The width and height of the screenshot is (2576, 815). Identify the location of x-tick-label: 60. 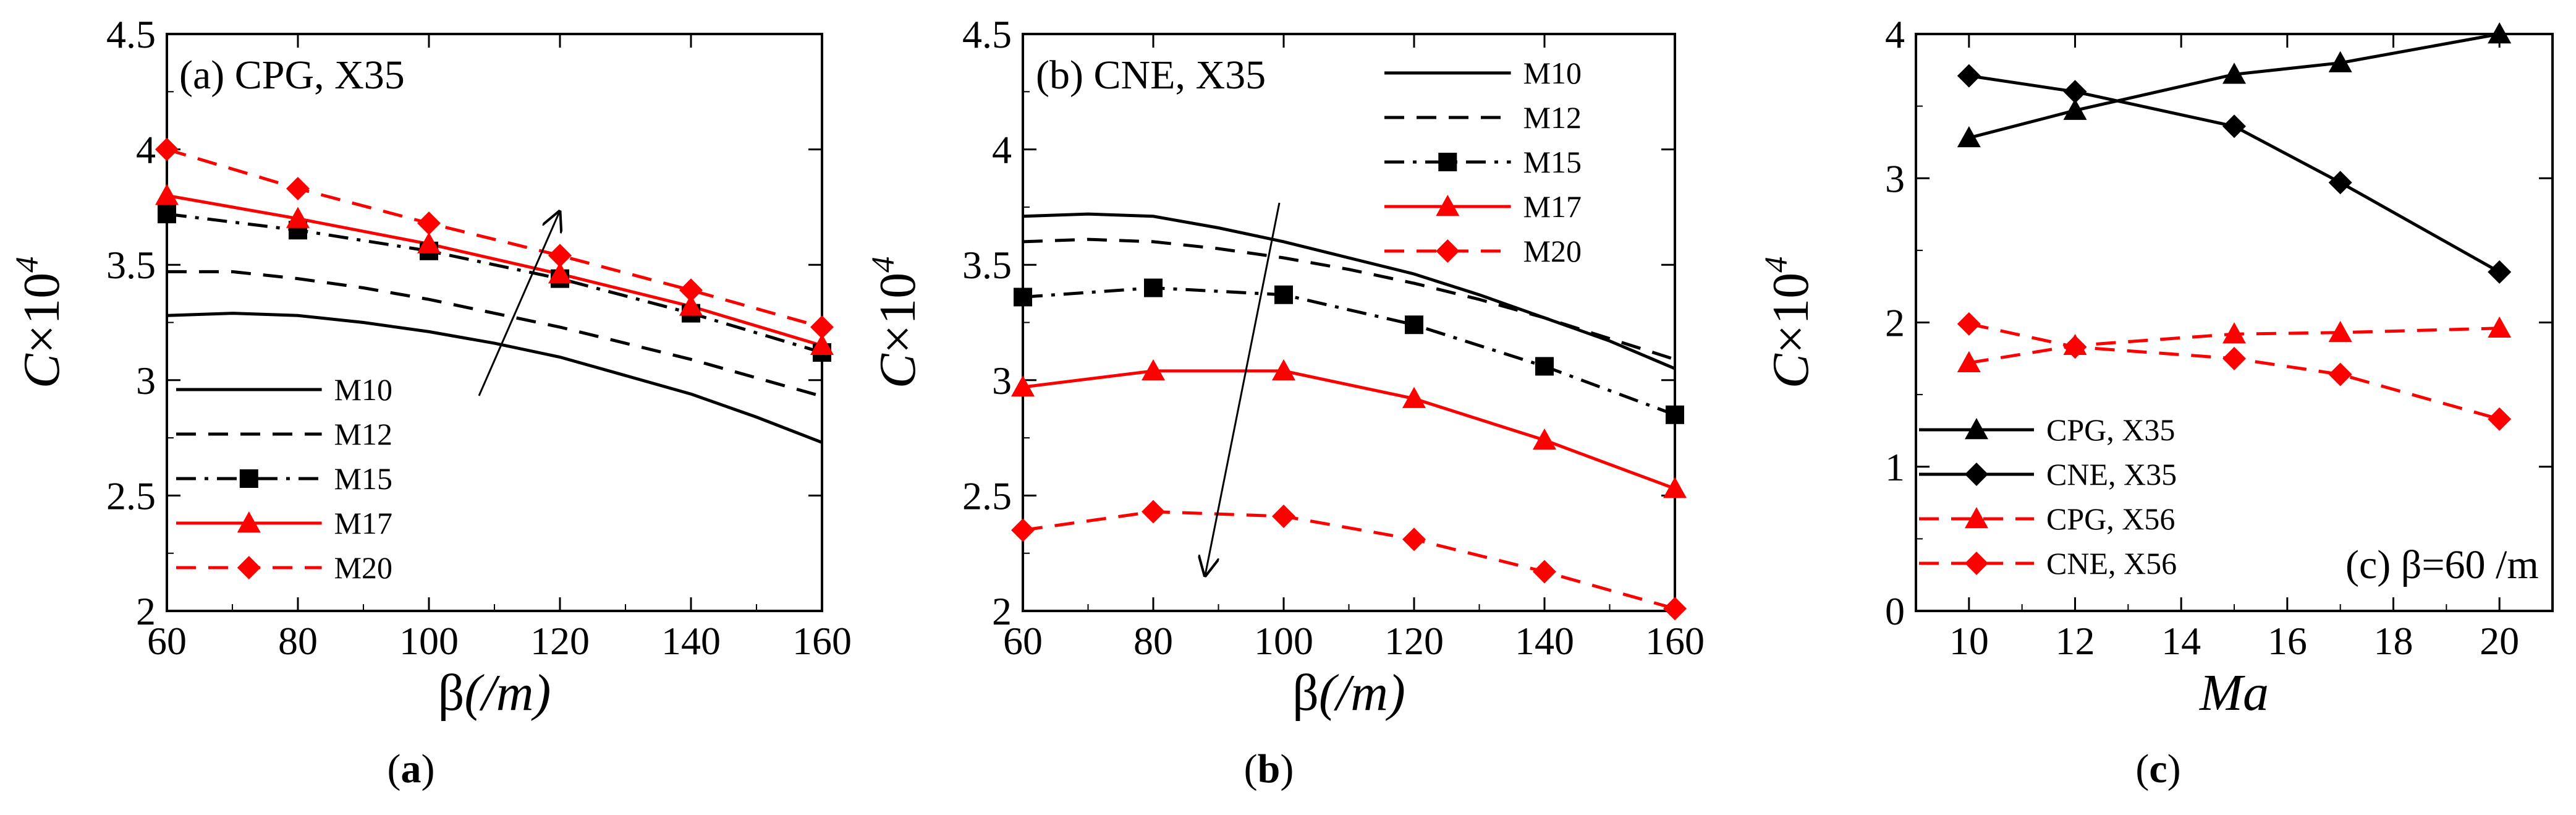
(167, 641).